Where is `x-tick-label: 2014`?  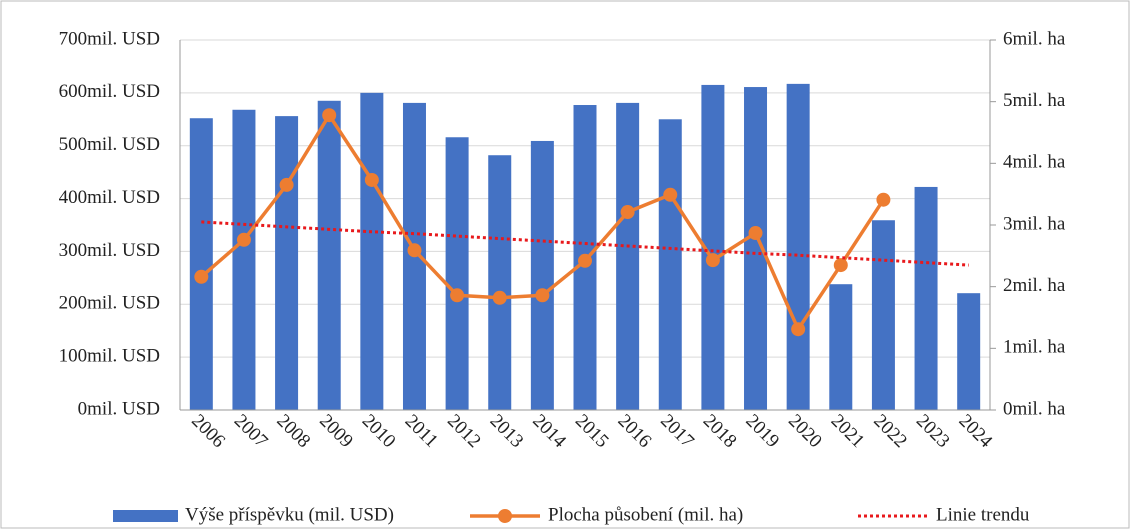 x-tick-label: 2014 is located at coordinates (549, 431).